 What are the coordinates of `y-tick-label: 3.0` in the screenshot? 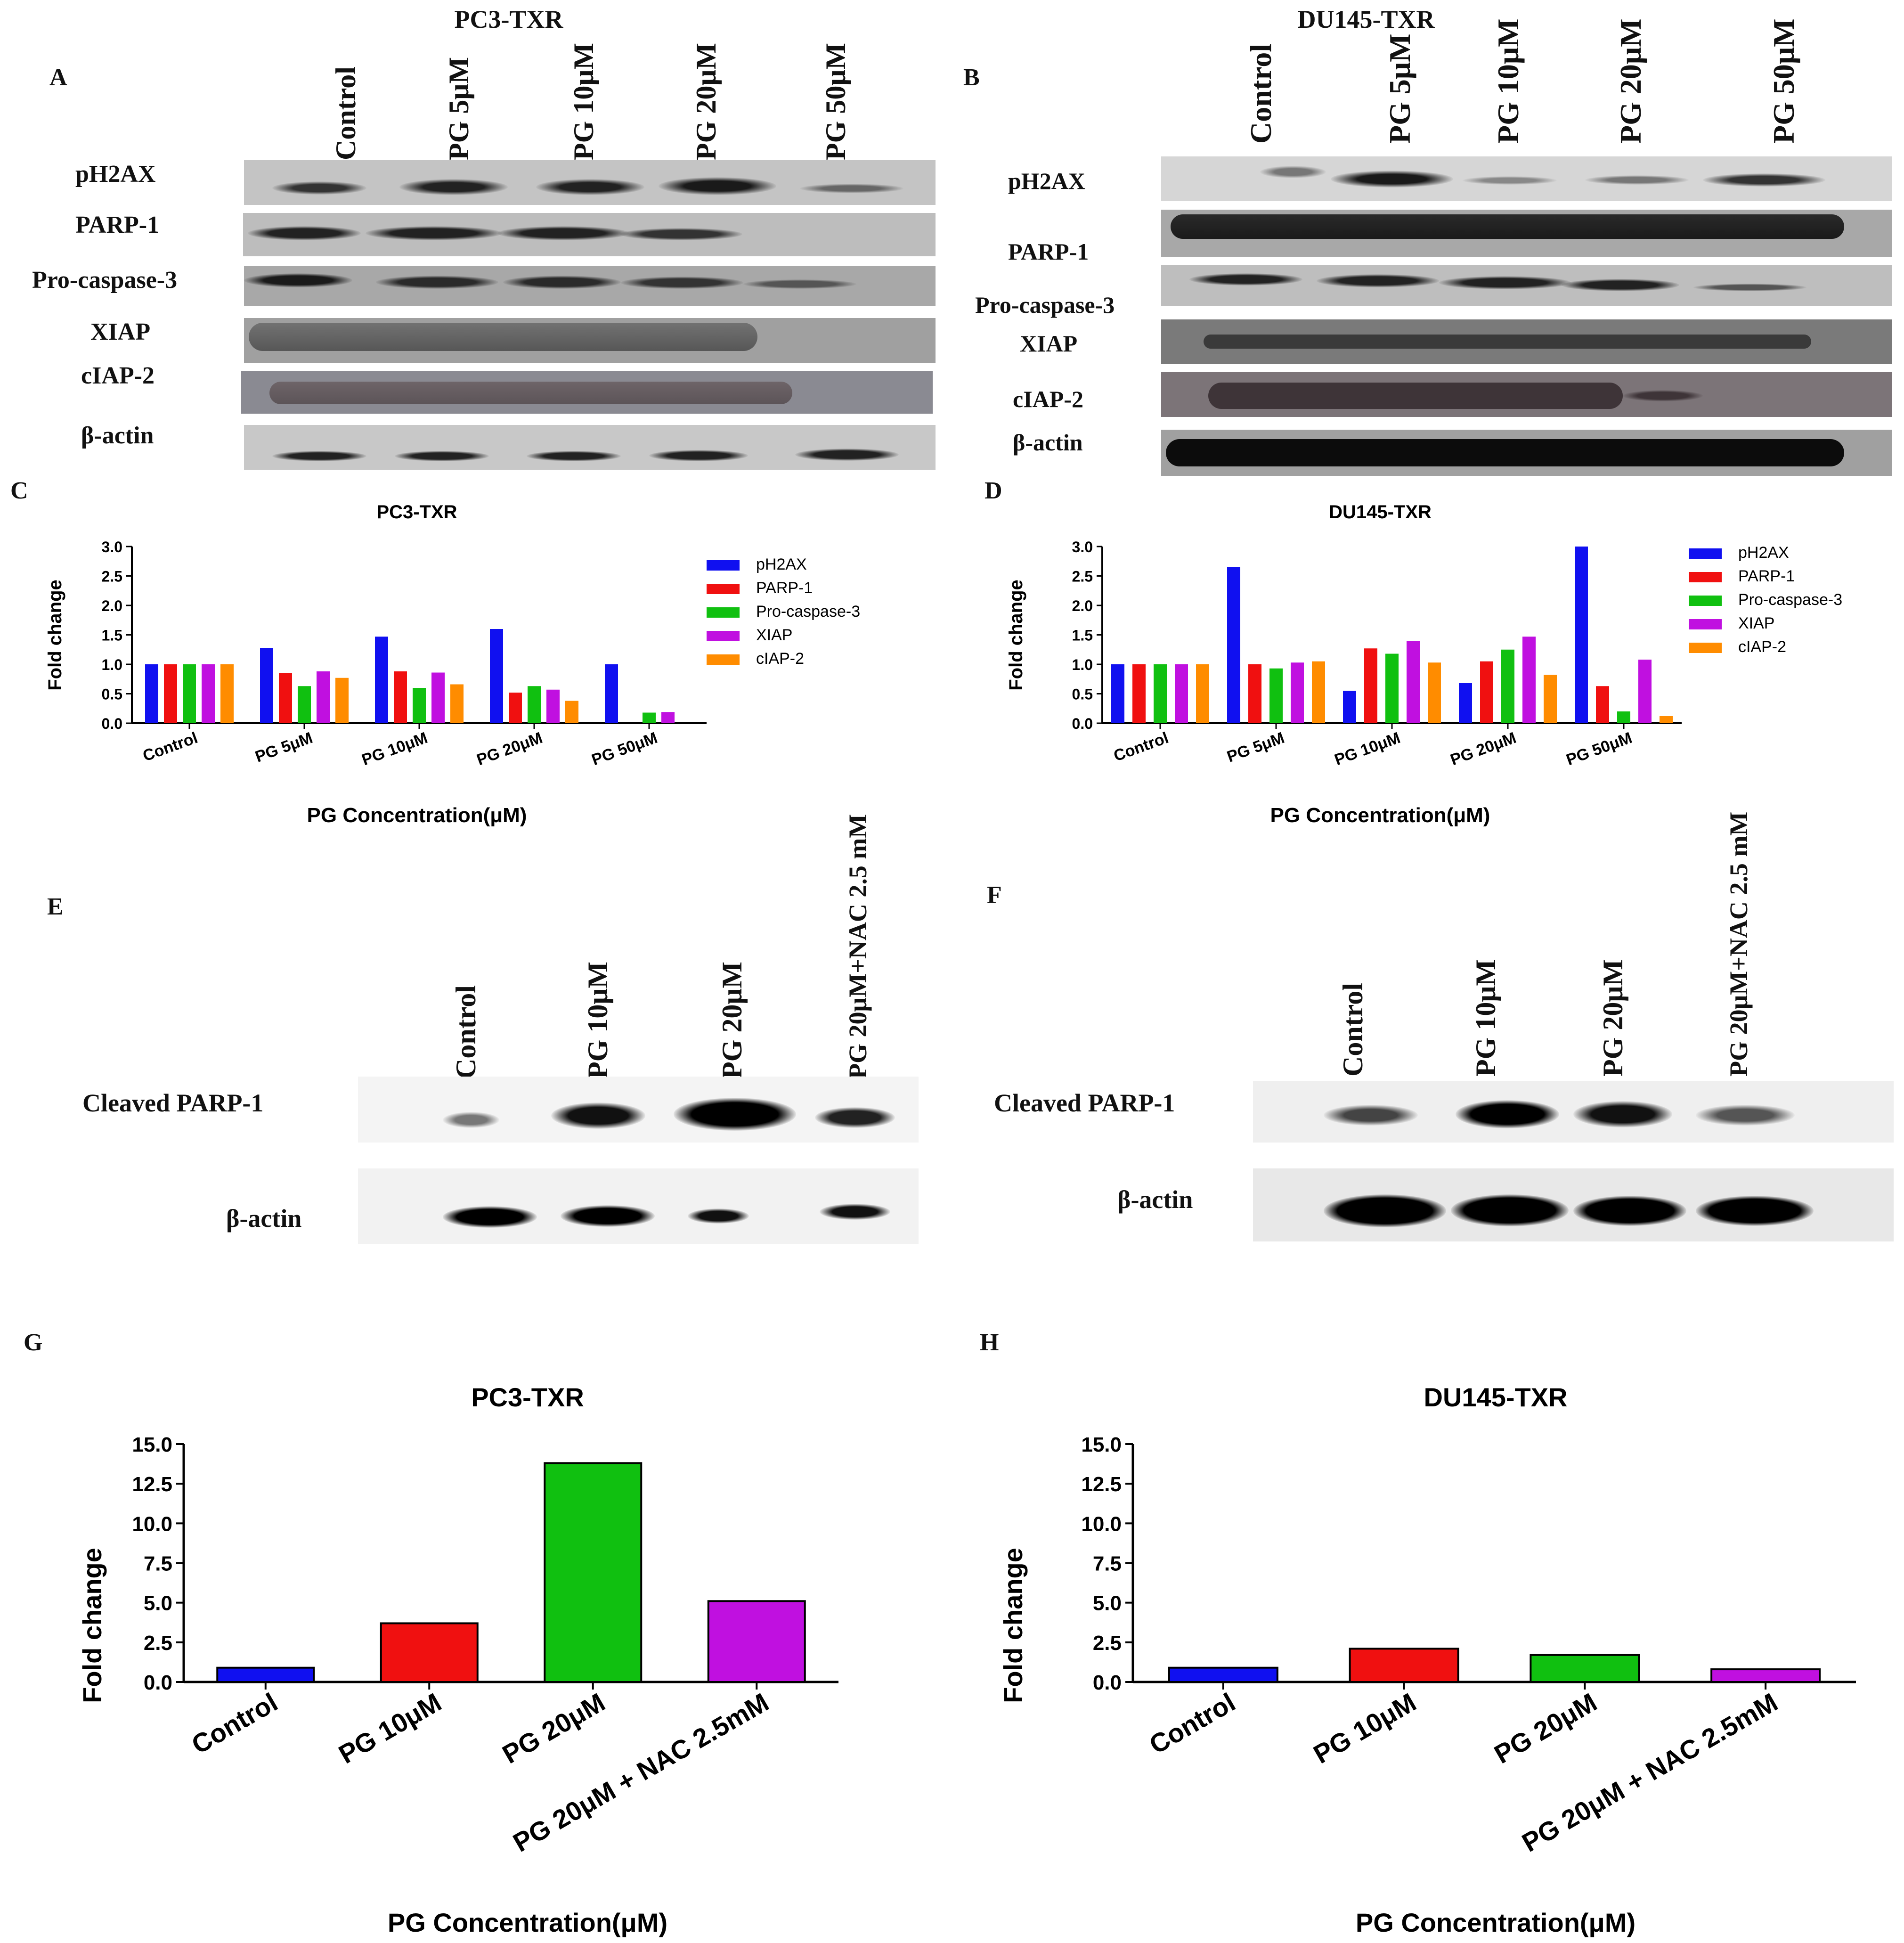 It's located at (1082, 547).